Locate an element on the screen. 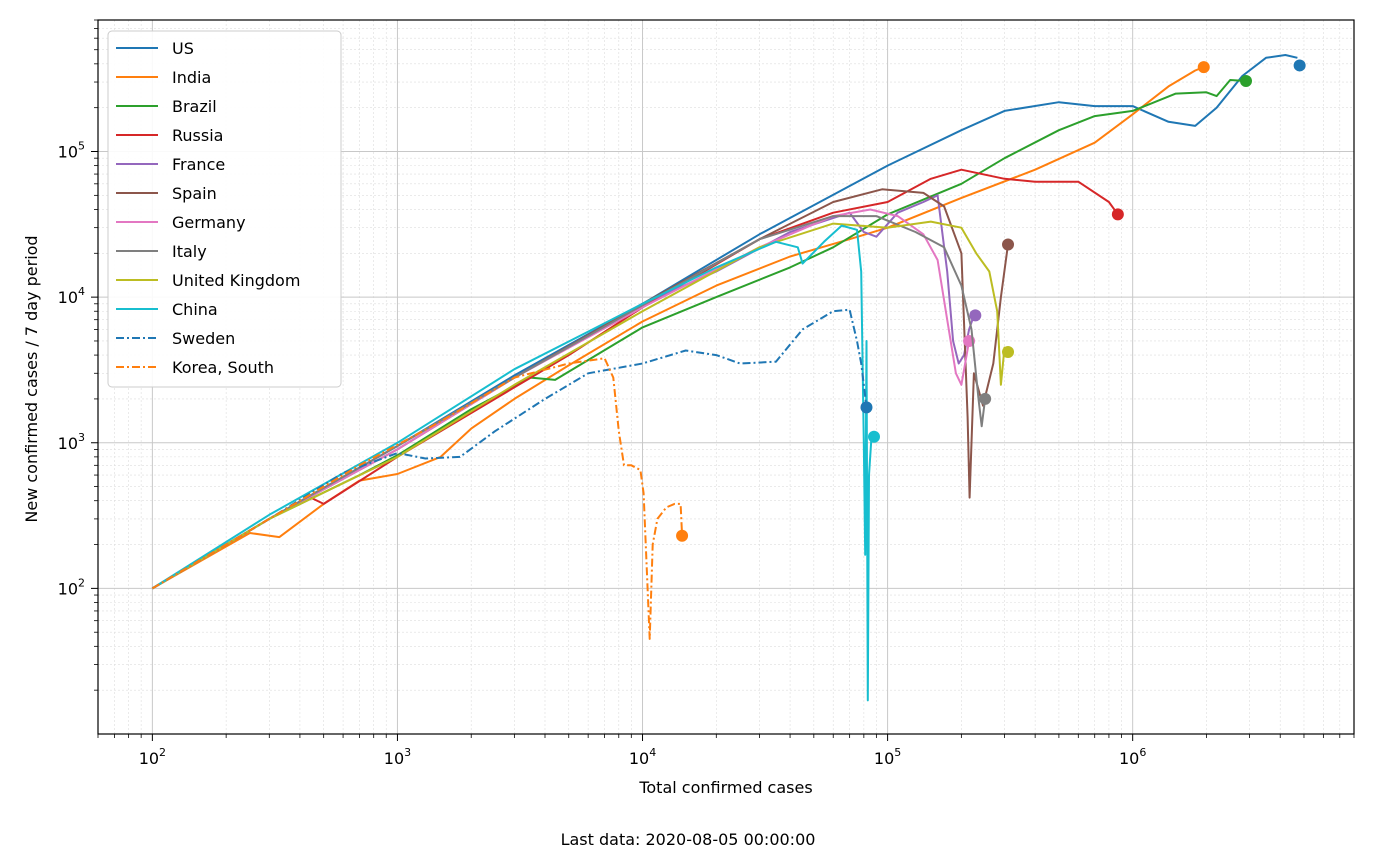 The image size is (1375, 854). series-end-marker-china is located at coordinates (873, 436).